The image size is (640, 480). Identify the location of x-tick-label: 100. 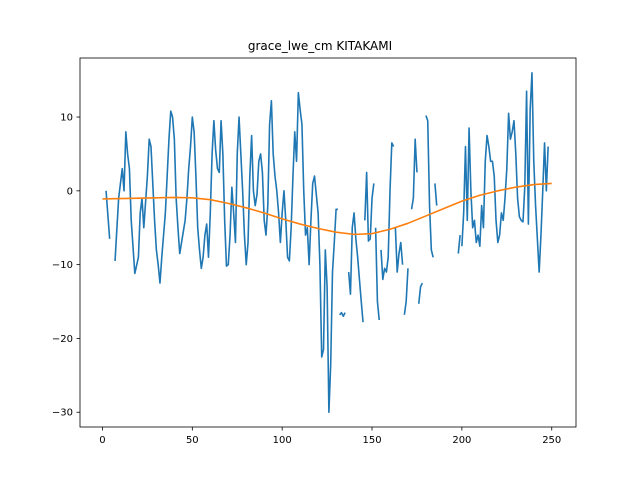
(282, 440).